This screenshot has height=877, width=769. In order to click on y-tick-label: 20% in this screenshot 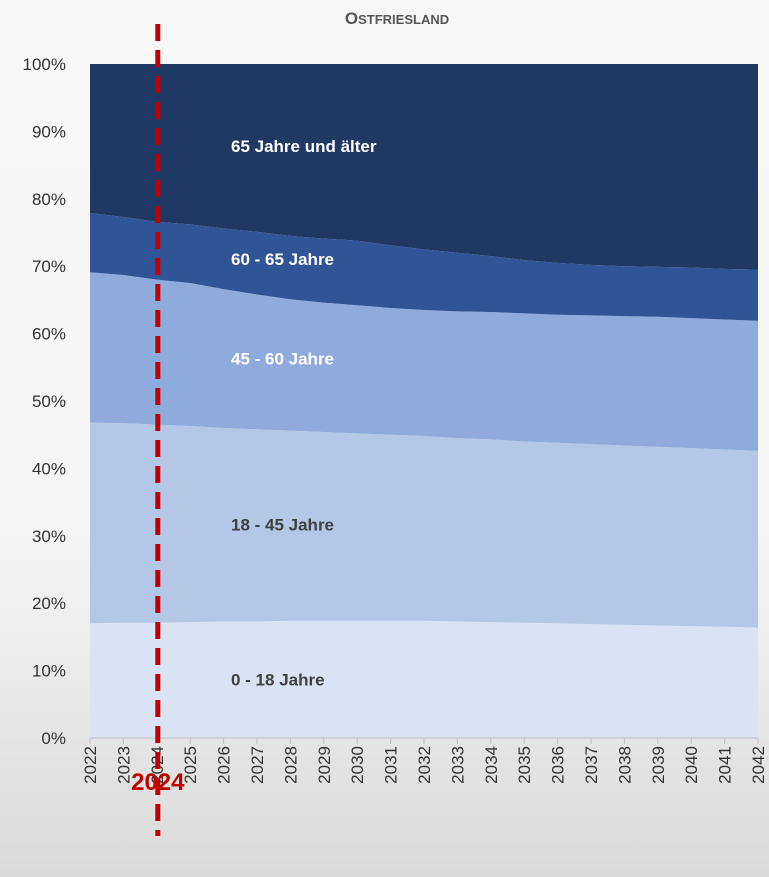, I will do `click(49, 603)`.